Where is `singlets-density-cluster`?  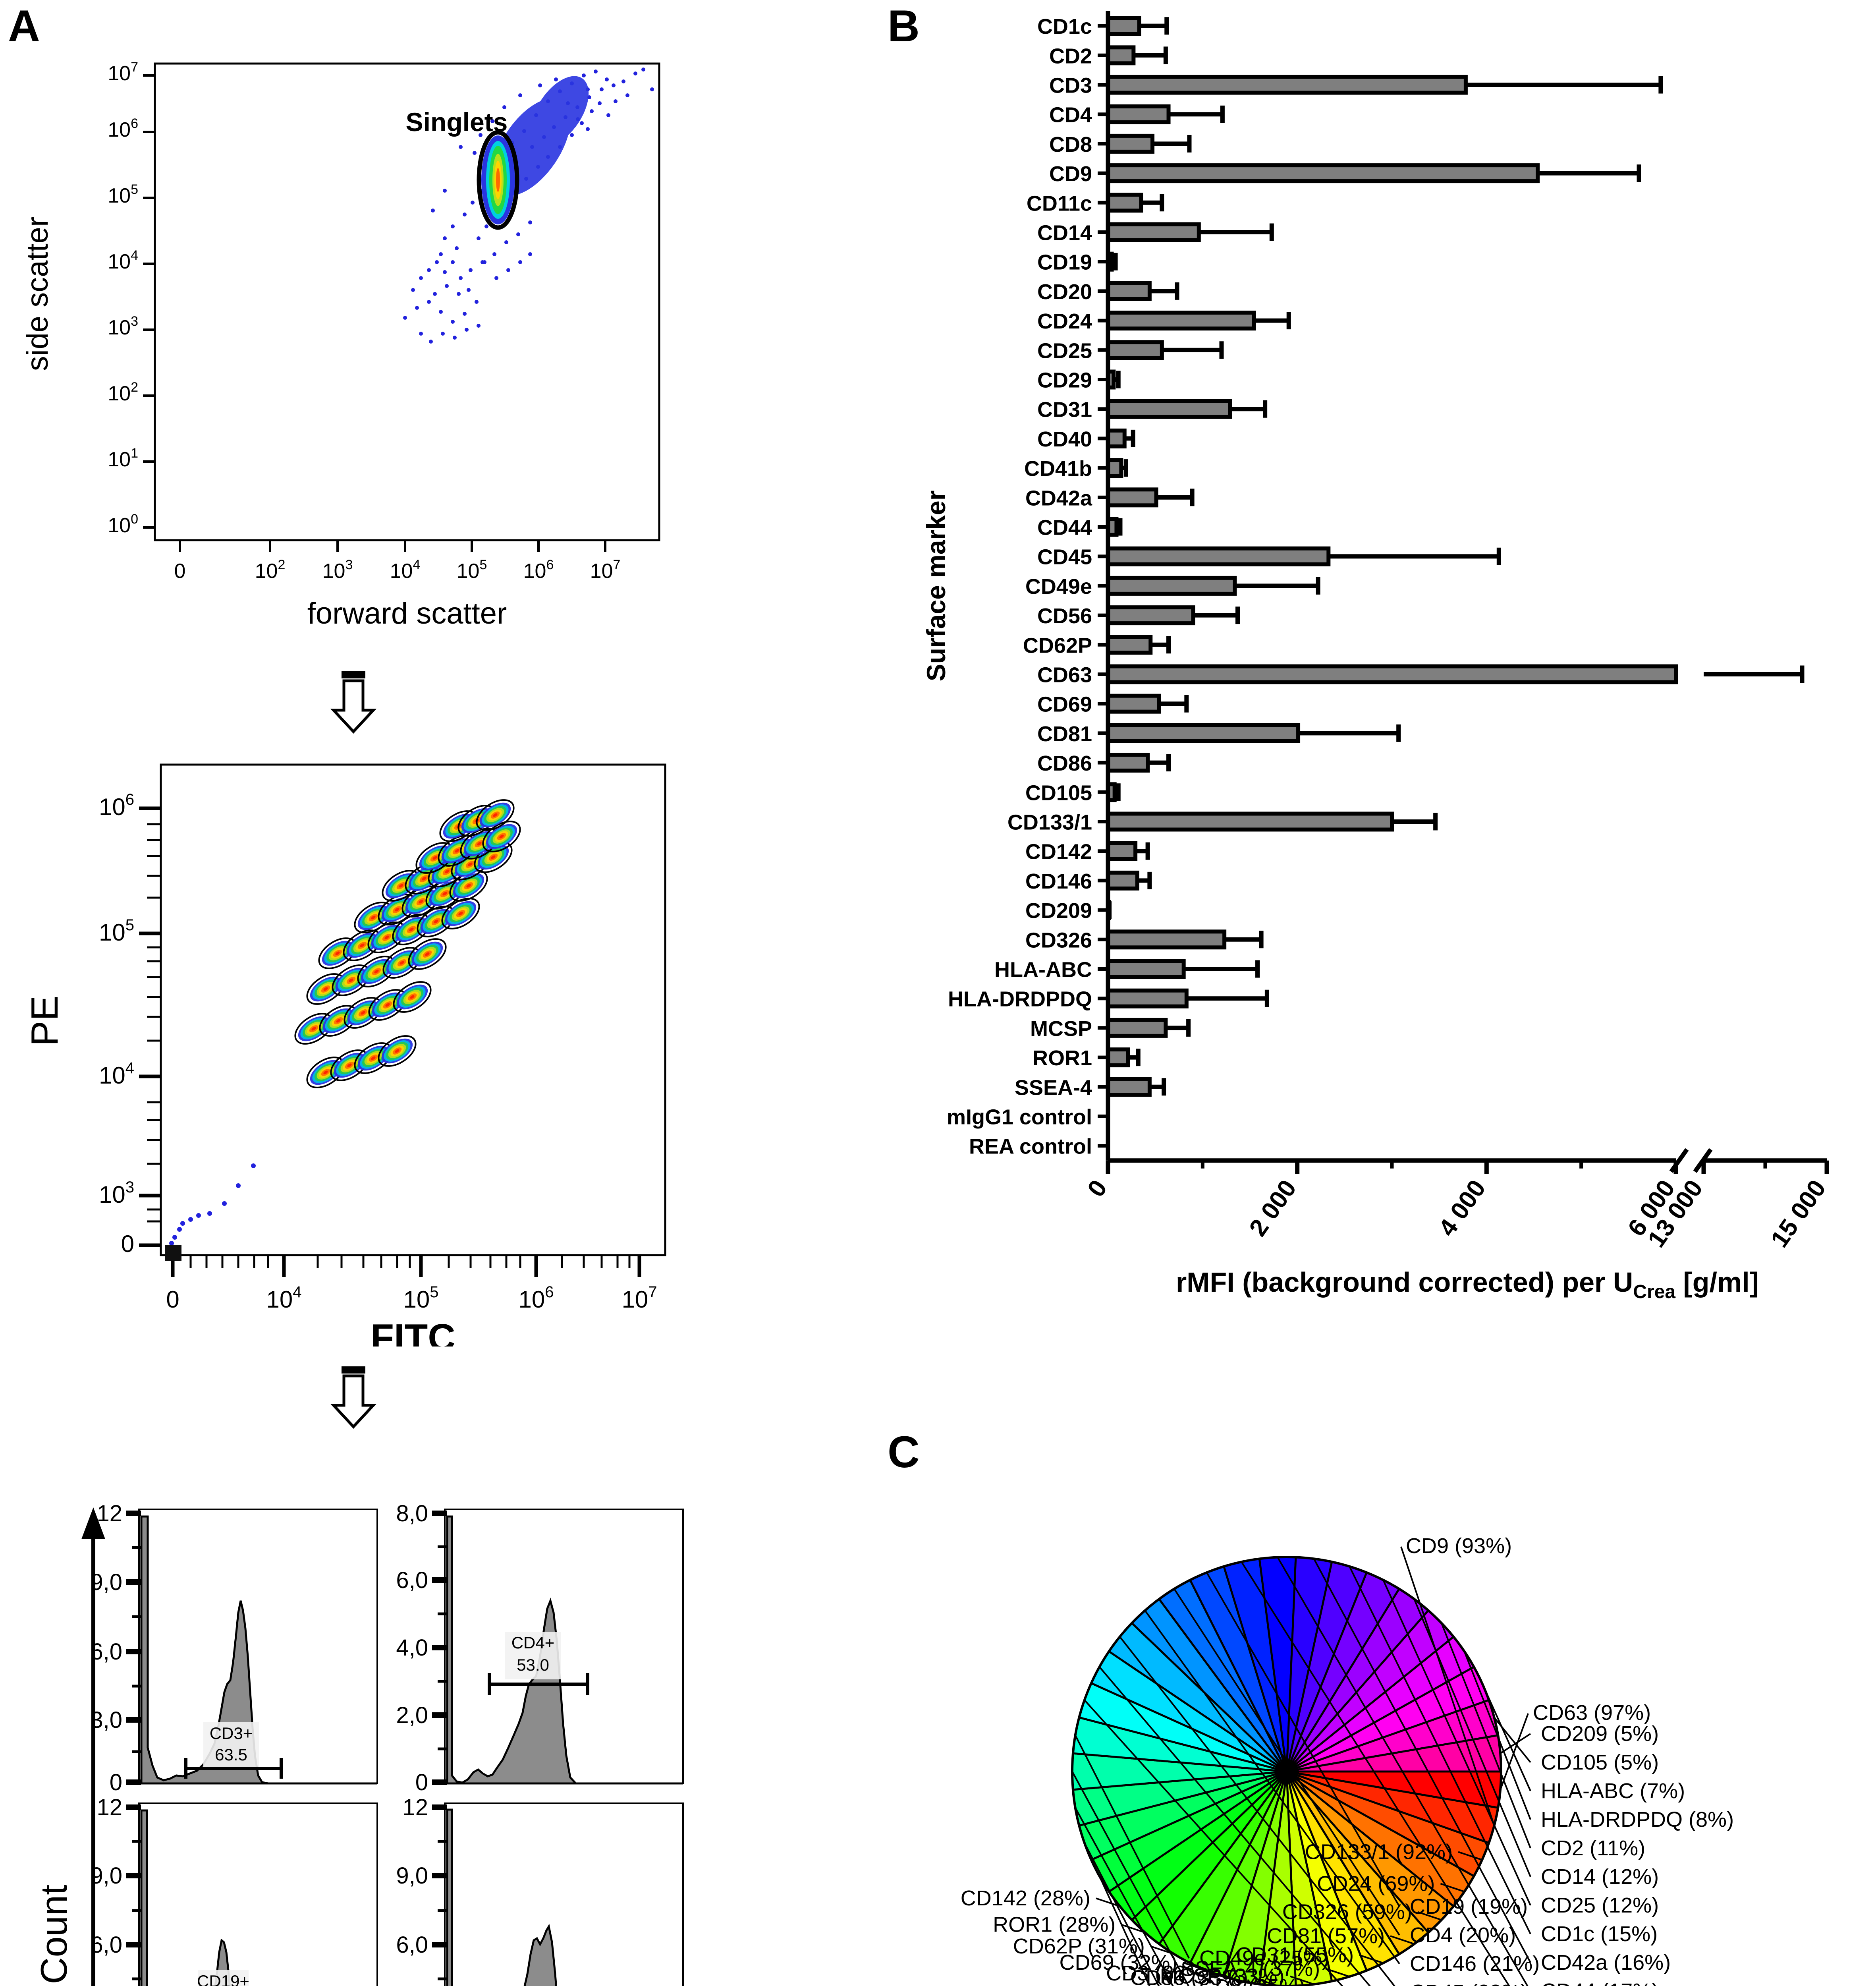 singlets-density-cluster is located at coordinates (498, 179).